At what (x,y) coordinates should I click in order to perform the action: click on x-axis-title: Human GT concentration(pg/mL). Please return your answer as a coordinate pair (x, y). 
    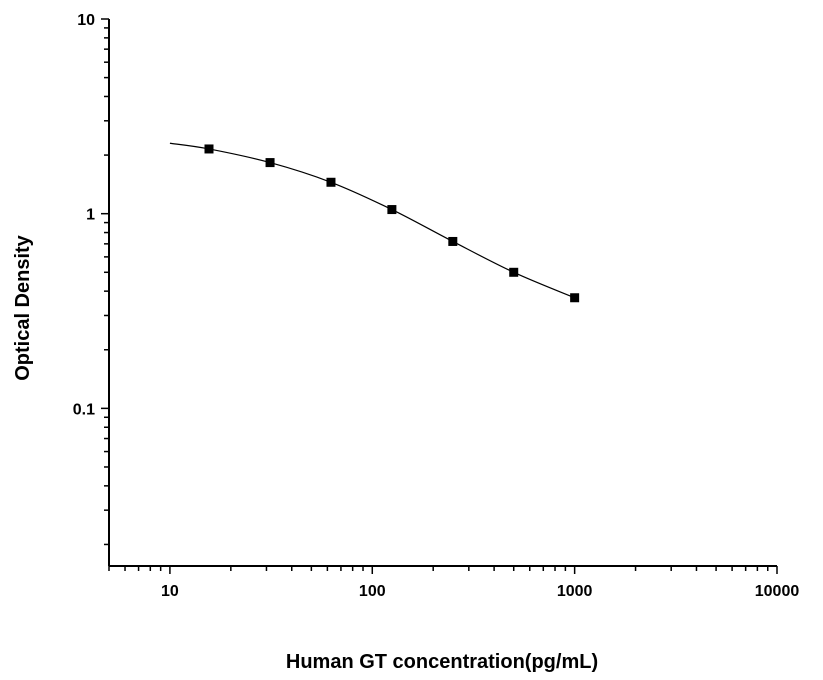
    Looking at the image, I should click on (442, 662).